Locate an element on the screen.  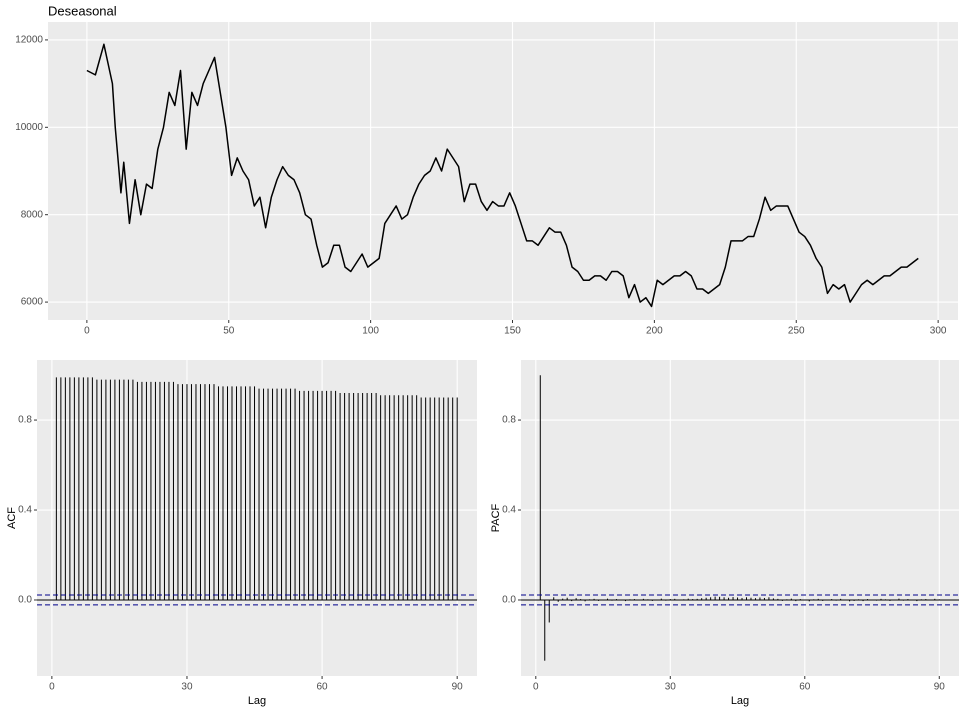
x-tick-label: 100 is located at coordinates (370, 331).